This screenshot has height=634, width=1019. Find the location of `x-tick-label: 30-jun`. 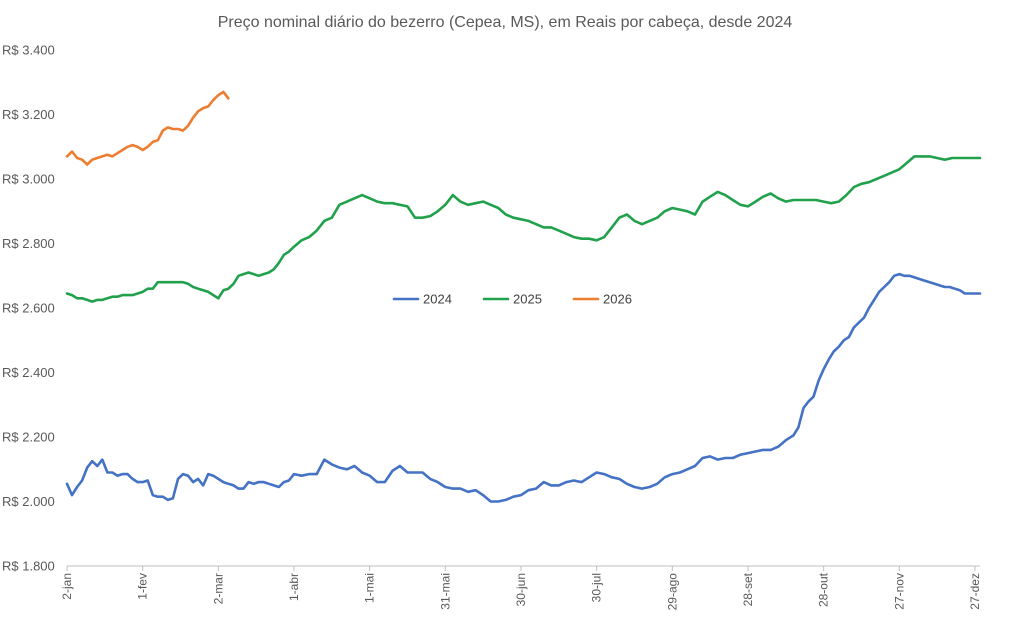

x-tick-label: 30-jun is located at coordinates (521, 589).